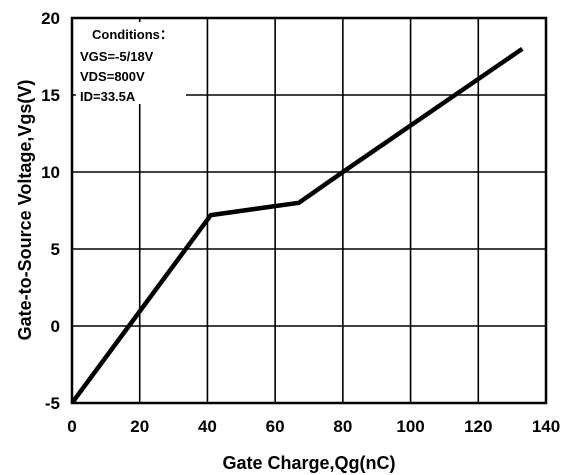 The image size is (564, 475). What do you see at coordinates (52, 403) in the screenshot?
I see `y-tick-label-0: -5` at bounding box center [52, 403].